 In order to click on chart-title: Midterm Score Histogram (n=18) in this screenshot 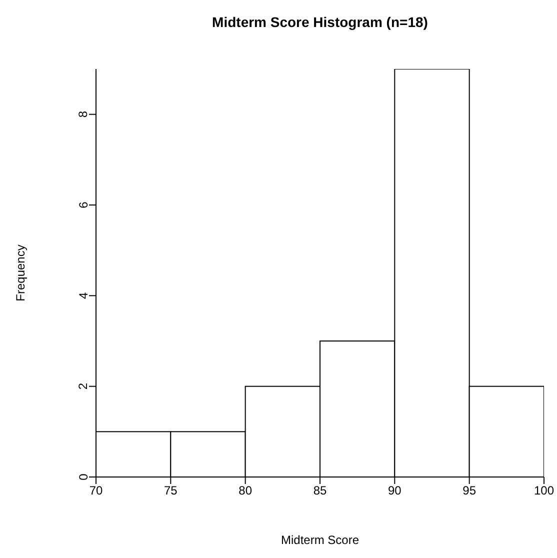, I will do `click(320, 22)`.